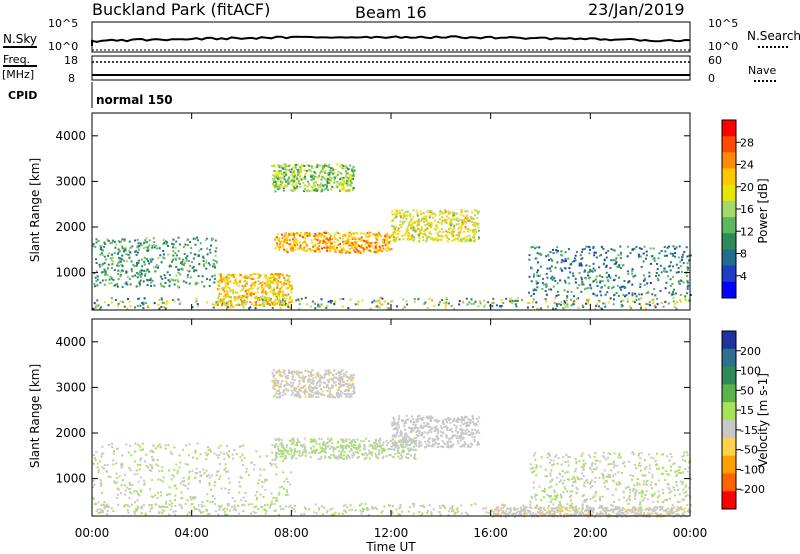 This screenshot has width=800, height=554. What do you see at coordinates (391, 12) in the screenshot?
I see `beam-title: Beam 16` at bounding box center [391, 12].